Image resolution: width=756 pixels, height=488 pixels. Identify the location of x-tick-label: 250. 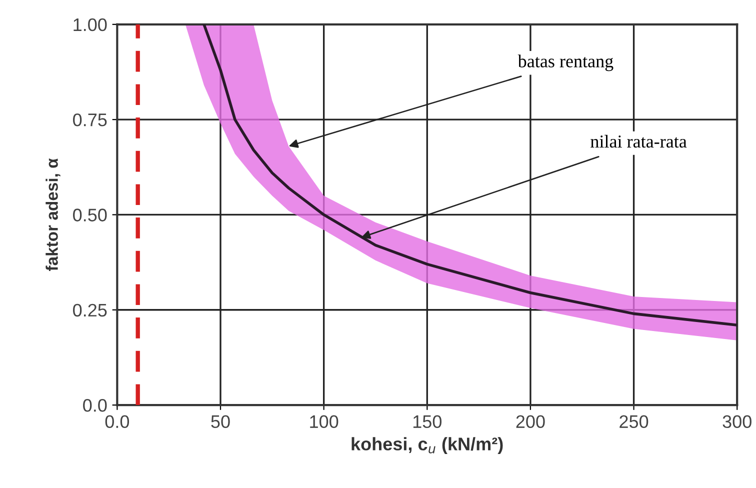
(634, 421).